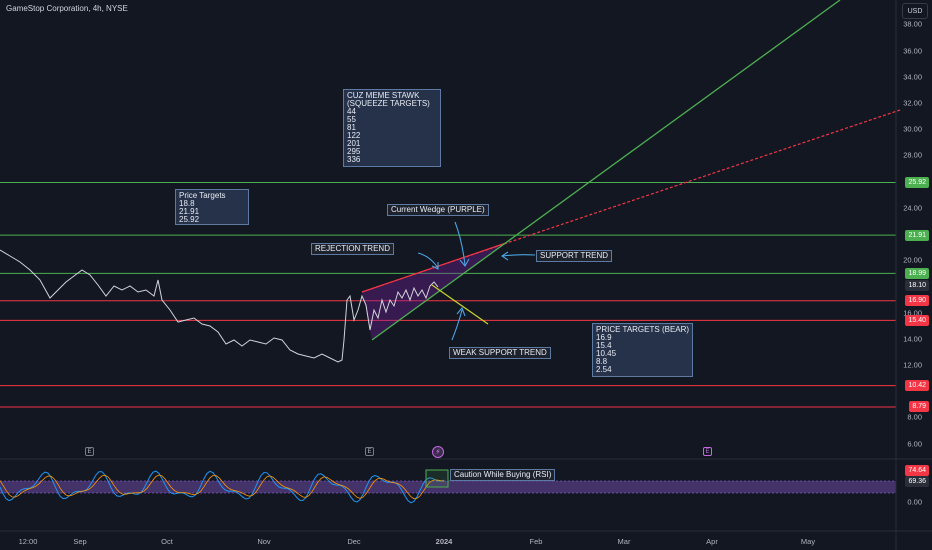 Image resolution: width=932 pixels, height=550 pixels. What do you see at coordinates (438, 452) in the screenshot?
I see `split-event-icon: ⚡` at bounding box center [438, 452].